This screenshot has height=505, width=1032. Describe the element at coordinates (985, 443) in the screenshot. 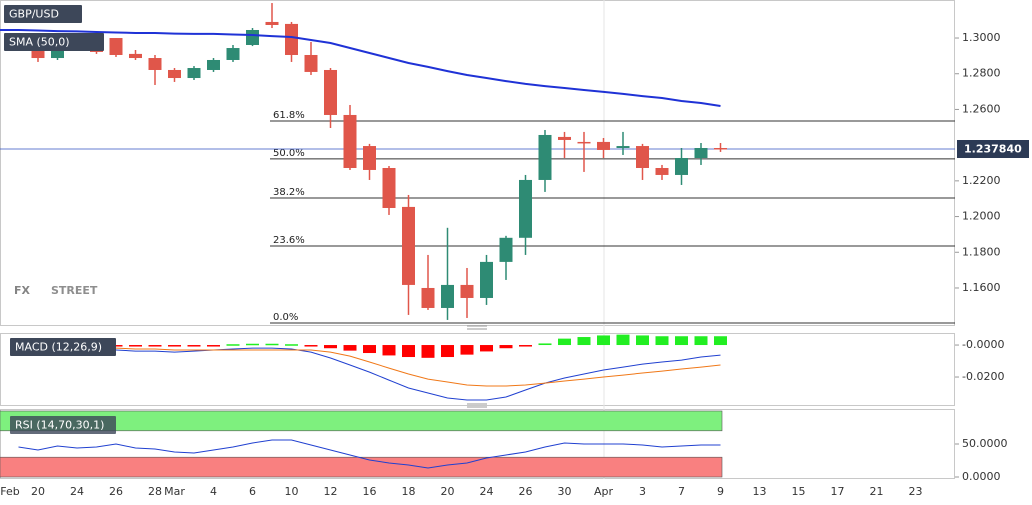

I see `y-tick-label: 50.0000` at that location.